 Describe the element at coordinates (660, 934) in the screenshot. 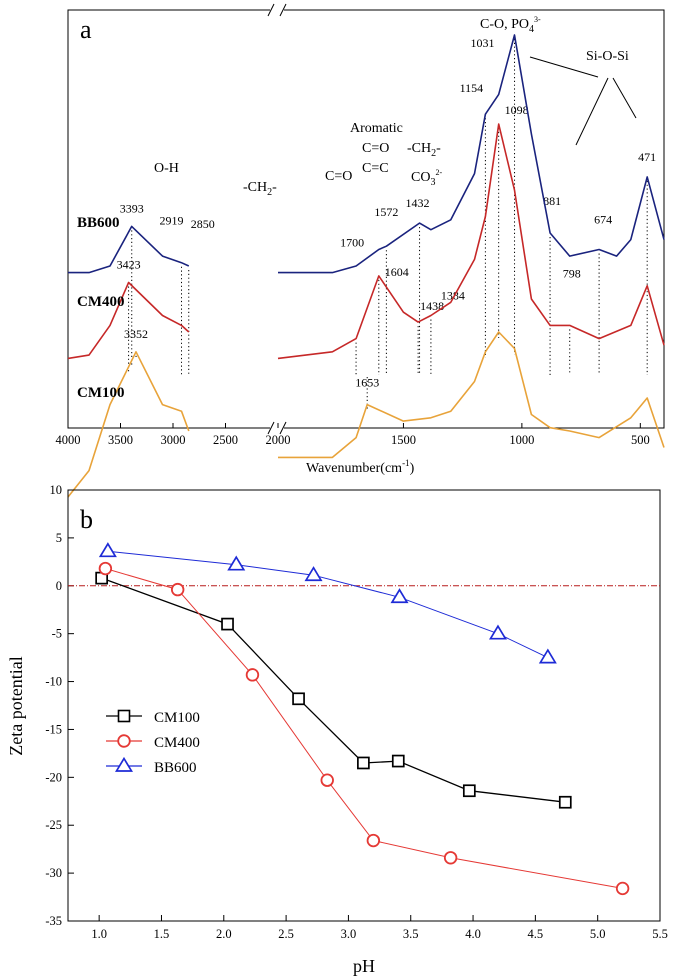

I see `ph-tick-label-5.5: 5.5` at that location.